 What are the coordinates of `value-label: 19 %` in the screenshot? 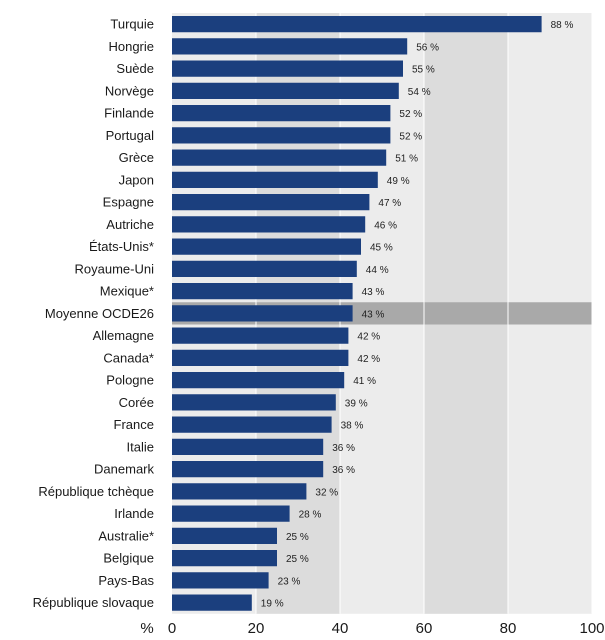 It's located at (272, 604).